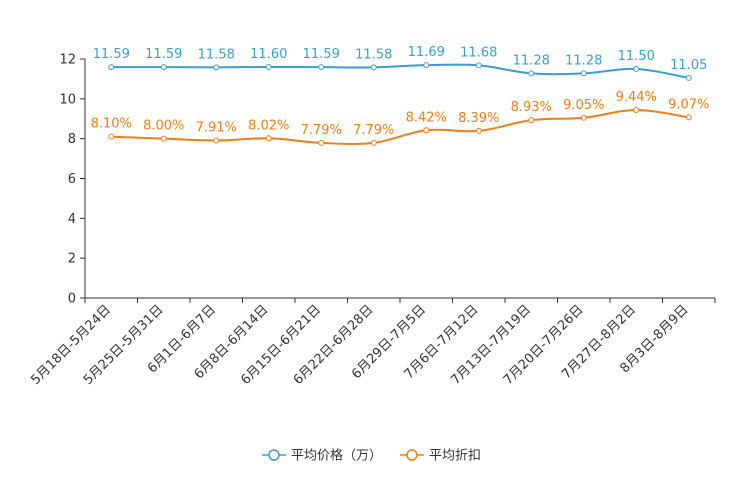  Describe the element at coordinates (583, 105) in the screenshot. I see `data-label: 9.05%` at that location.